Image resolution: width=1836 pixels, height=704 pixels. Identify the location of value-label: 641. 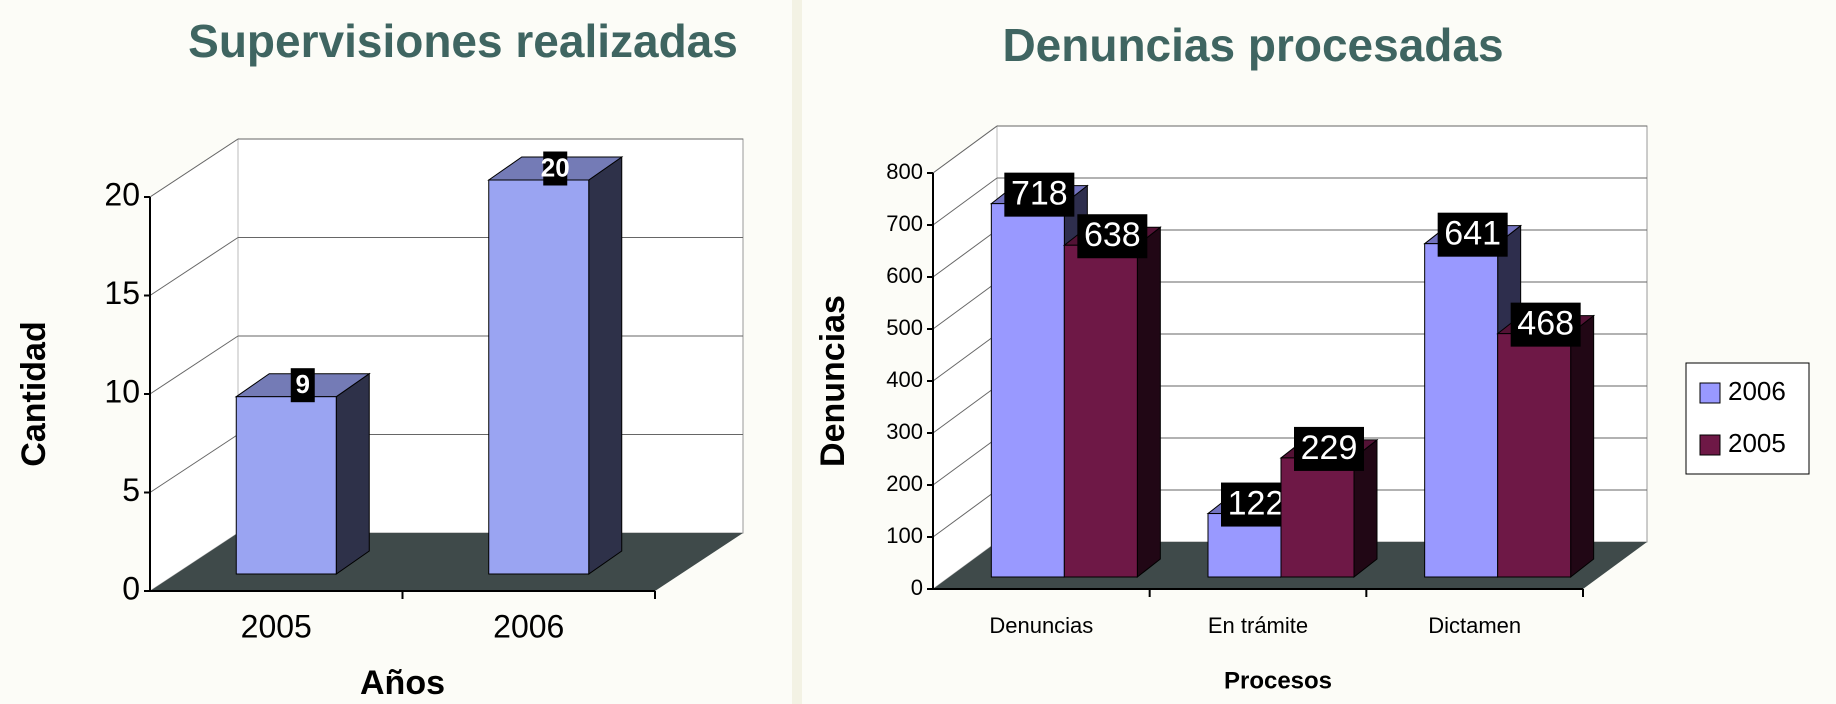
(1472, 234).